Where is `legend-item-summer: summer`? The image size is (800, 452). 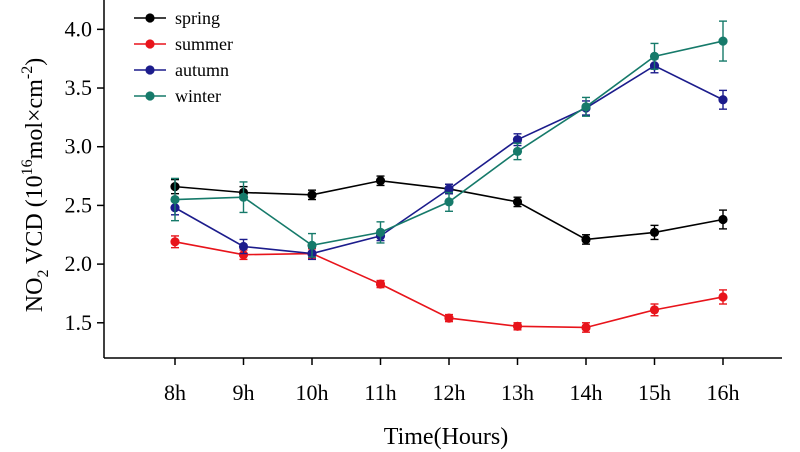
legend-item-summer: summer is located at coordinates (183, 44).